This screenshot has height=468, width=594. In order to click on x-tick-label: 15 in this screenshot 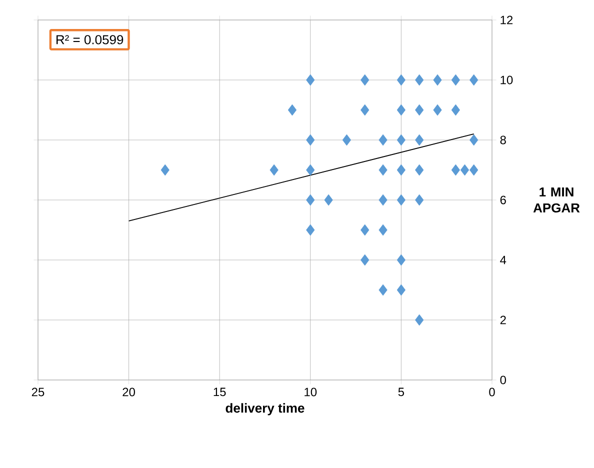, I will do `click(220, 392)`.